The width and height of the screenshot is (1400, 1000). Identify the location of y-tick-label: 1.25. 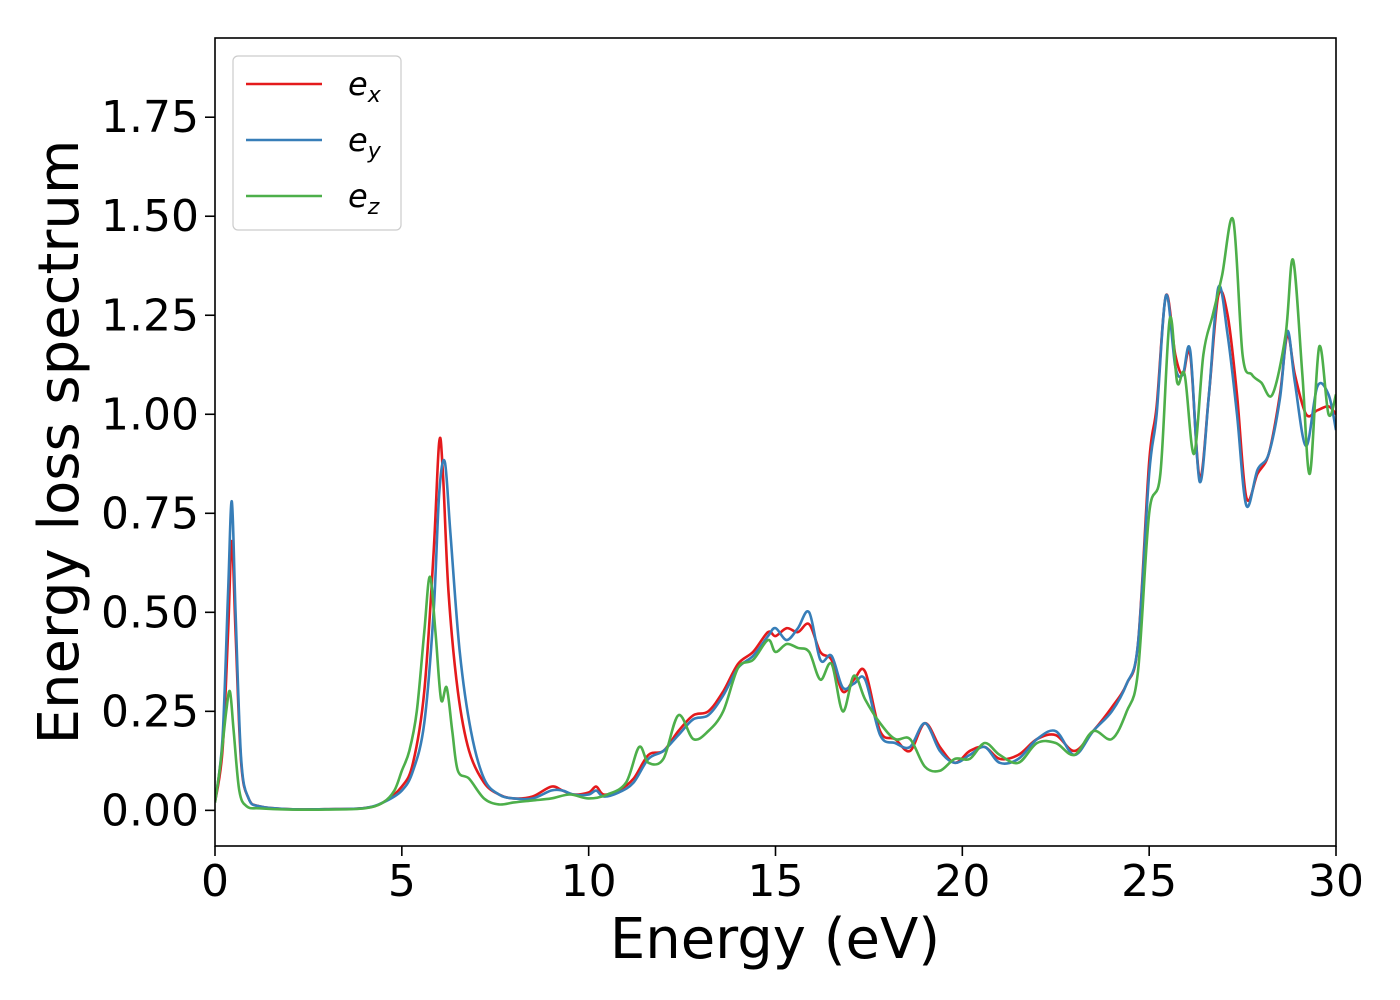
(150, 315).